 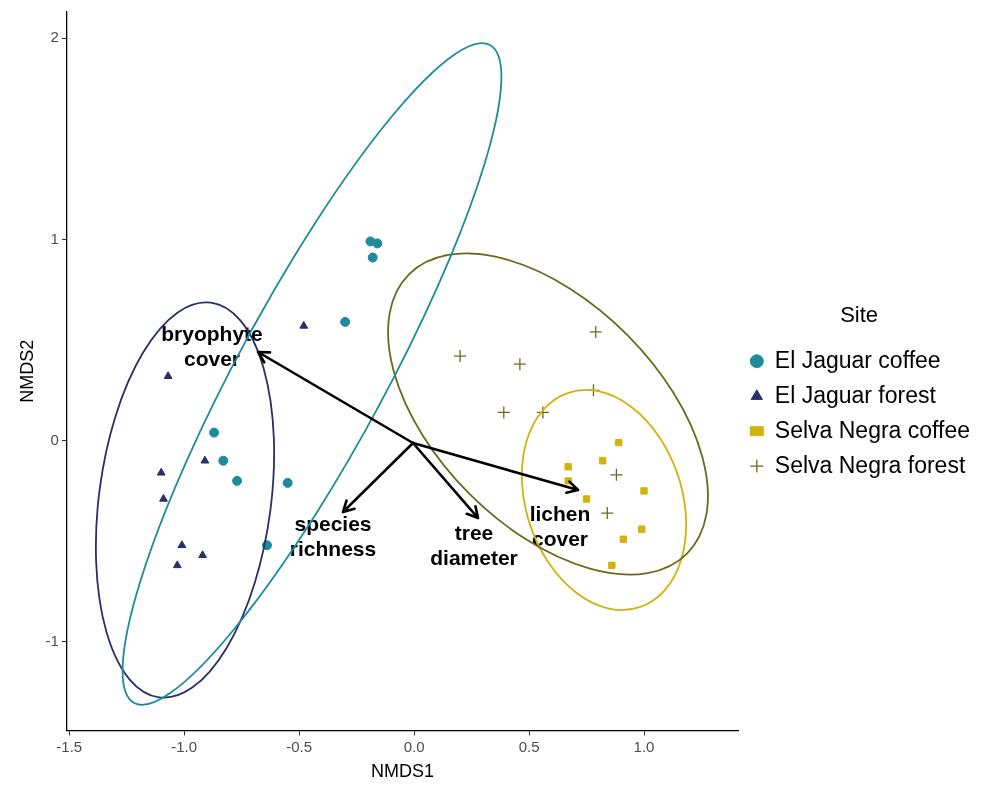 I want to click on y-tick-label: 0, so click(x=54, y=439).